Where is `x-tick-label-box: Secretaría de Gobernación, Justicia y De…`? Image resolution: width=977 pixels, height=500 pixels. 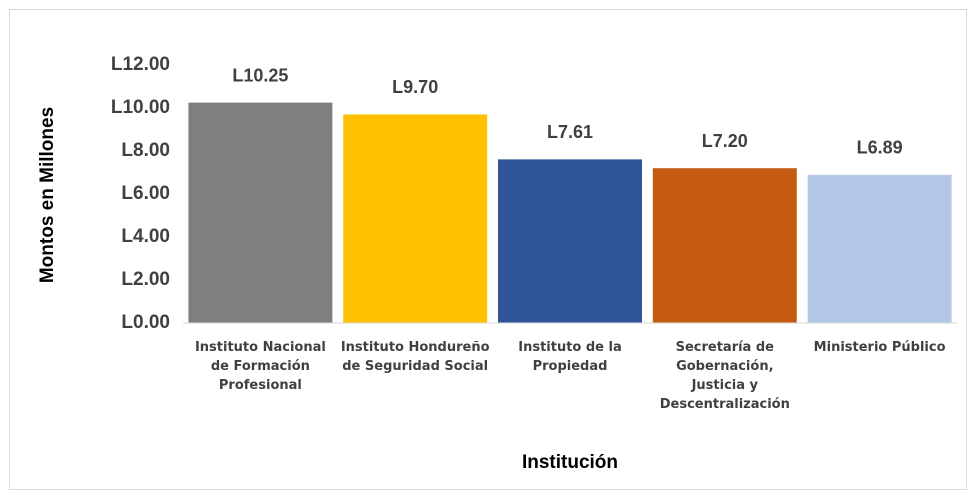
x-tick-label-box: Secretaría de Gobernación, Justicia y De… is located at coordinates (724, 376).